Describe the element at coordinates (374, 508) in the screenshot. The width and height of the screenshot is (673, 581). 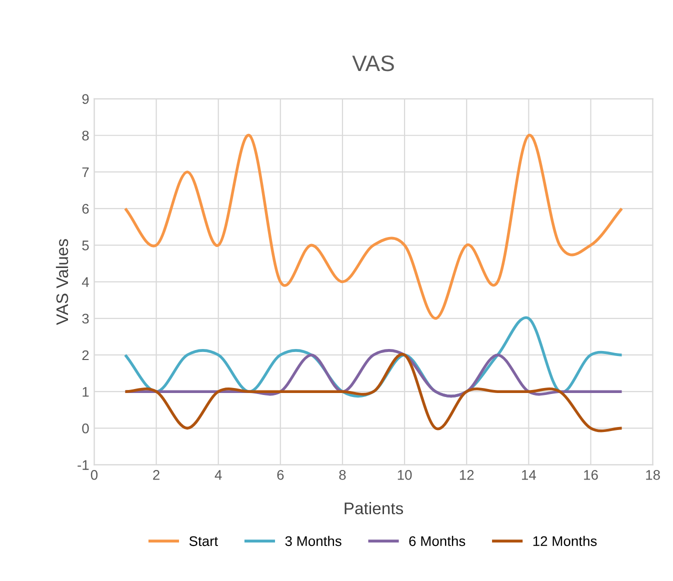
I see `x-axis-title: Patients` at that location.